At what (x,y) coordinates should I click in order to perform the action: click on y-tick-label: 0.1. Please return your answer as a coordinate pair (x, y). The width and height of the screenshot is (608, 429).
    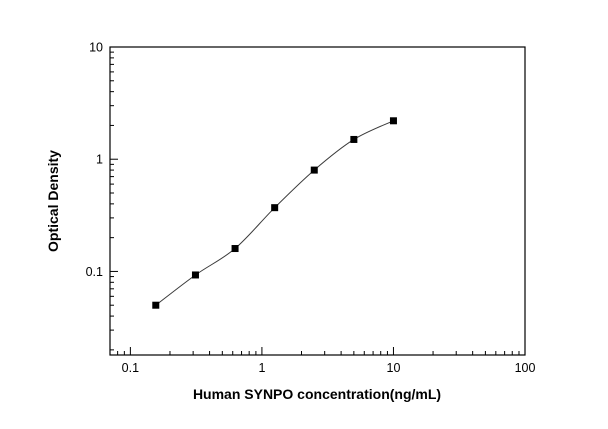
    Looking at the image, I should click on (94, 272).